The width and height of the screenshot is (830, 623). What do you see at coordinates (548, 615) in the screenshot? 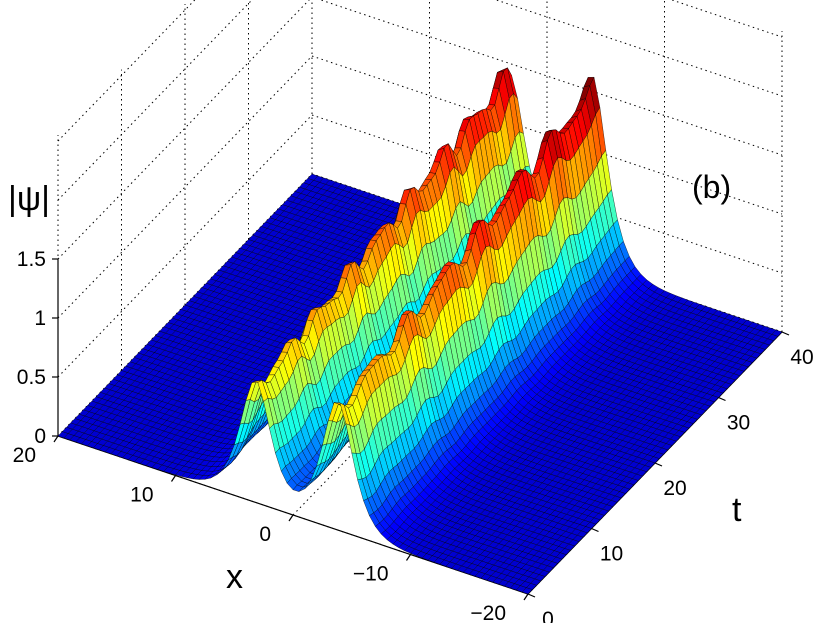
I see `t-tick-label: 0` at bounding box center [548, 615].